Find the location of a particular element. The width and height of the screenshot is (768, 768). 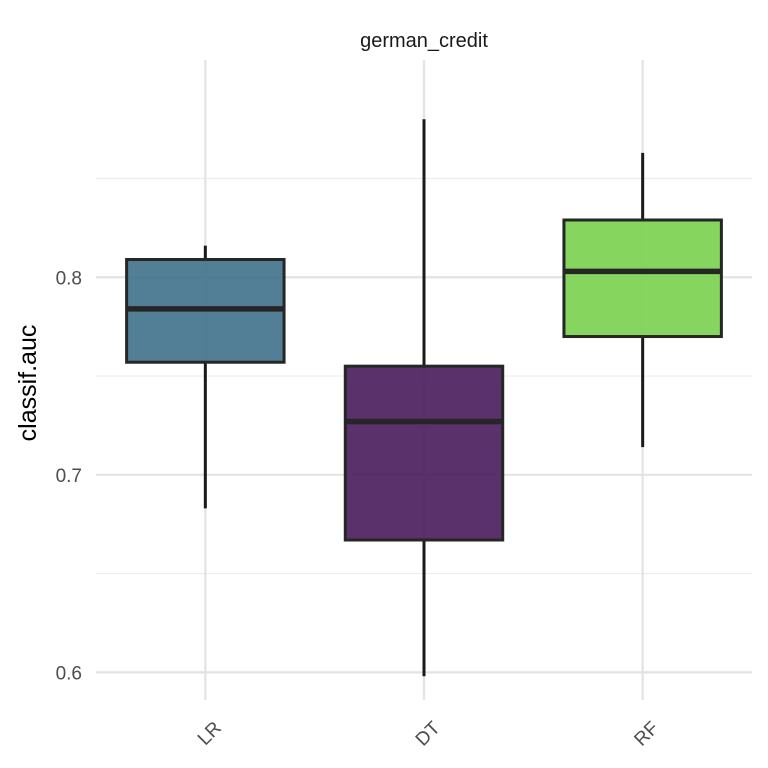

box-rf is located at coordinates (642, 300).